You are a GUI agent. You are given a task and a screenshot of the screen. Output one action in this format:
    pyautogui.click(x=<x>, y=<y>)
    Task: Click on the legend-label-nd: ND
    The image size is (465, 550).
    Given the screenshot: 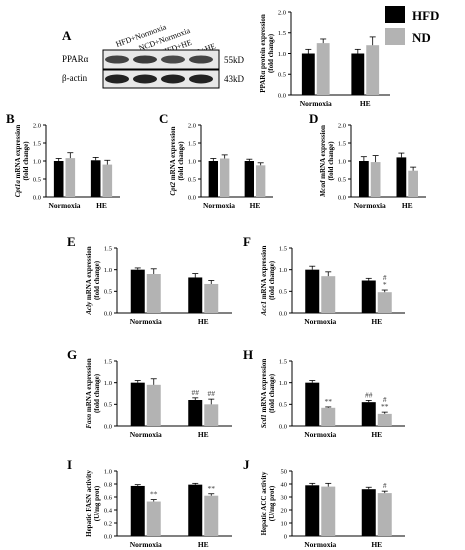 What is the action you would take?
    pyautogui.click(x=421, y=37)
    